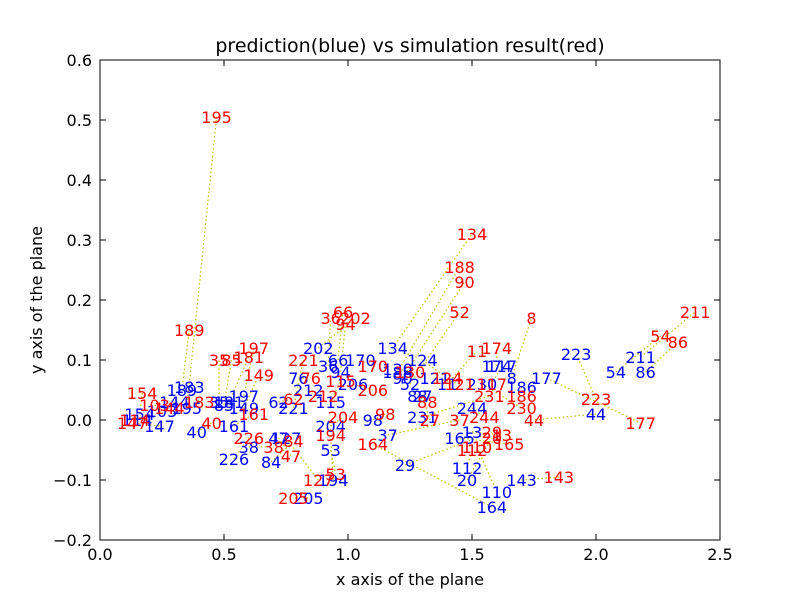  I want to click on x-tick-label: 2.0, so click(595, 554).